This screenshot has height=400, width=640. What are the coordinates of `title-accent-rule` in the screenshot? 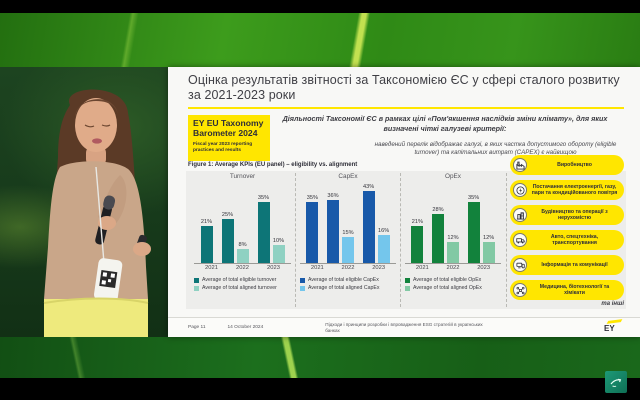 It's located at (406, 108).